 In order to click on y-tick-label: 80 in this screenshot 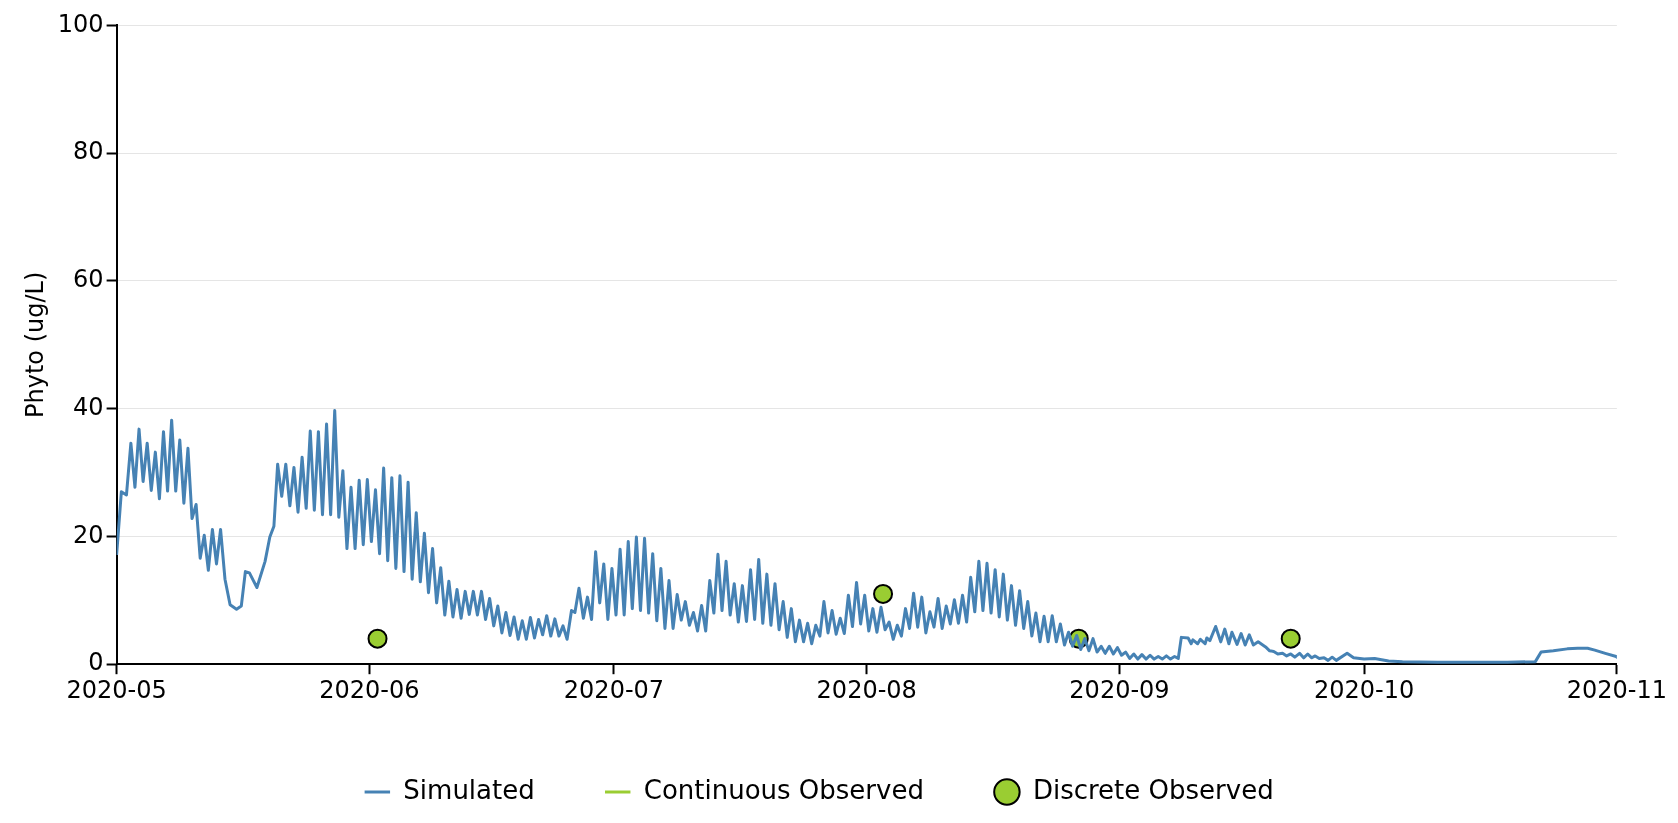, I will do `click(88, 151)`.